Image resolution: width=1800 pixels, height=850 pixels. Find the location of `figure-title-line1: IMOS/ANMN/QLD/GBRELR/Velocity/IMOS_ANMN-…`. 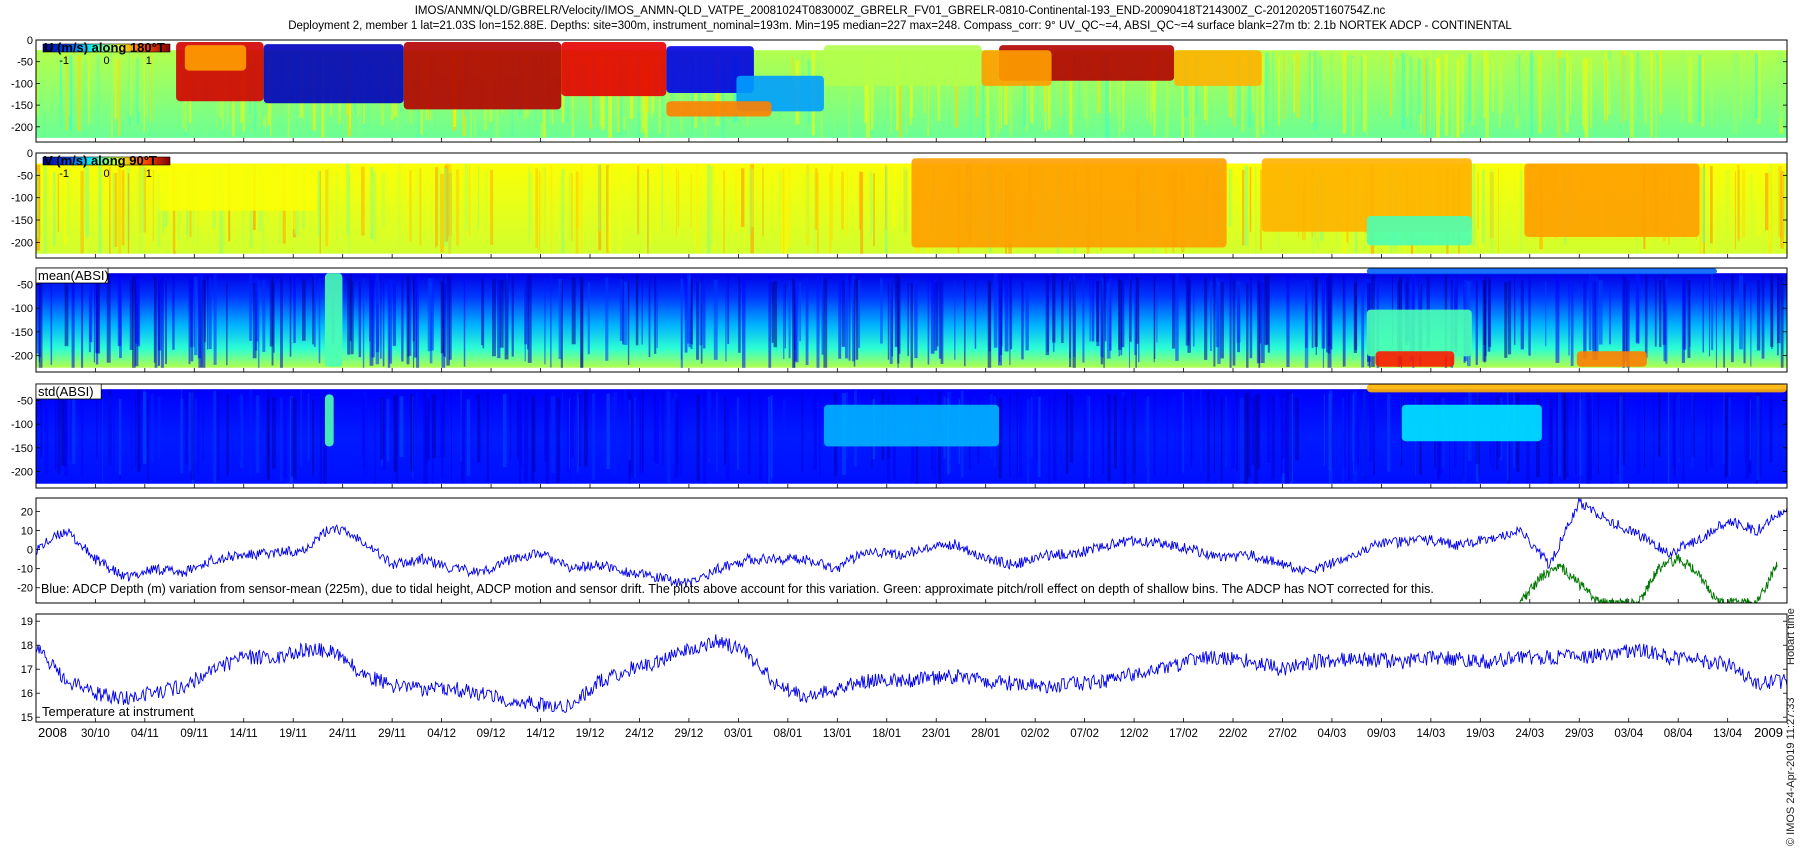

figure-title-line1: IMOS/ANMN/QLD/GBRELR/Velocity/IMOS_ANMN-… is located at coordinates (900, 11).